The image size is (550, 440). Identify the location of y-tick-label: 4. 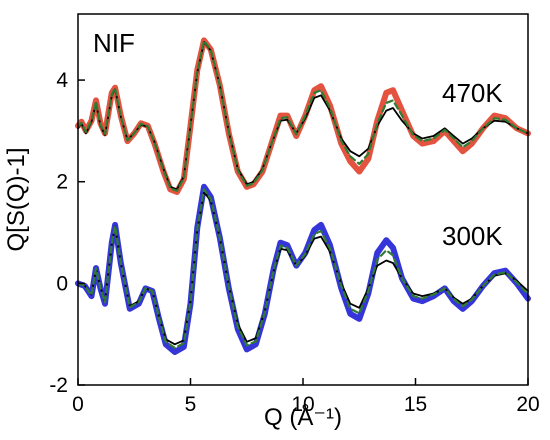
(62, 80).